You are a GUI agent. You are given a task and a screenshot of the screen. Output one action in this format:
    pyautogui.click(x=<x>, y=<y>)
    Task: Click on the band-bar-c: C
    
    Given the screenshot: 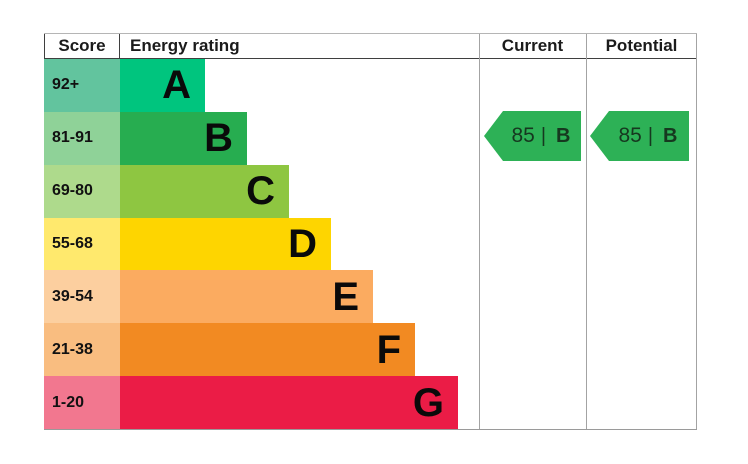 What is the action you would take?
    pyautogui.click(x=204, y=191)
    